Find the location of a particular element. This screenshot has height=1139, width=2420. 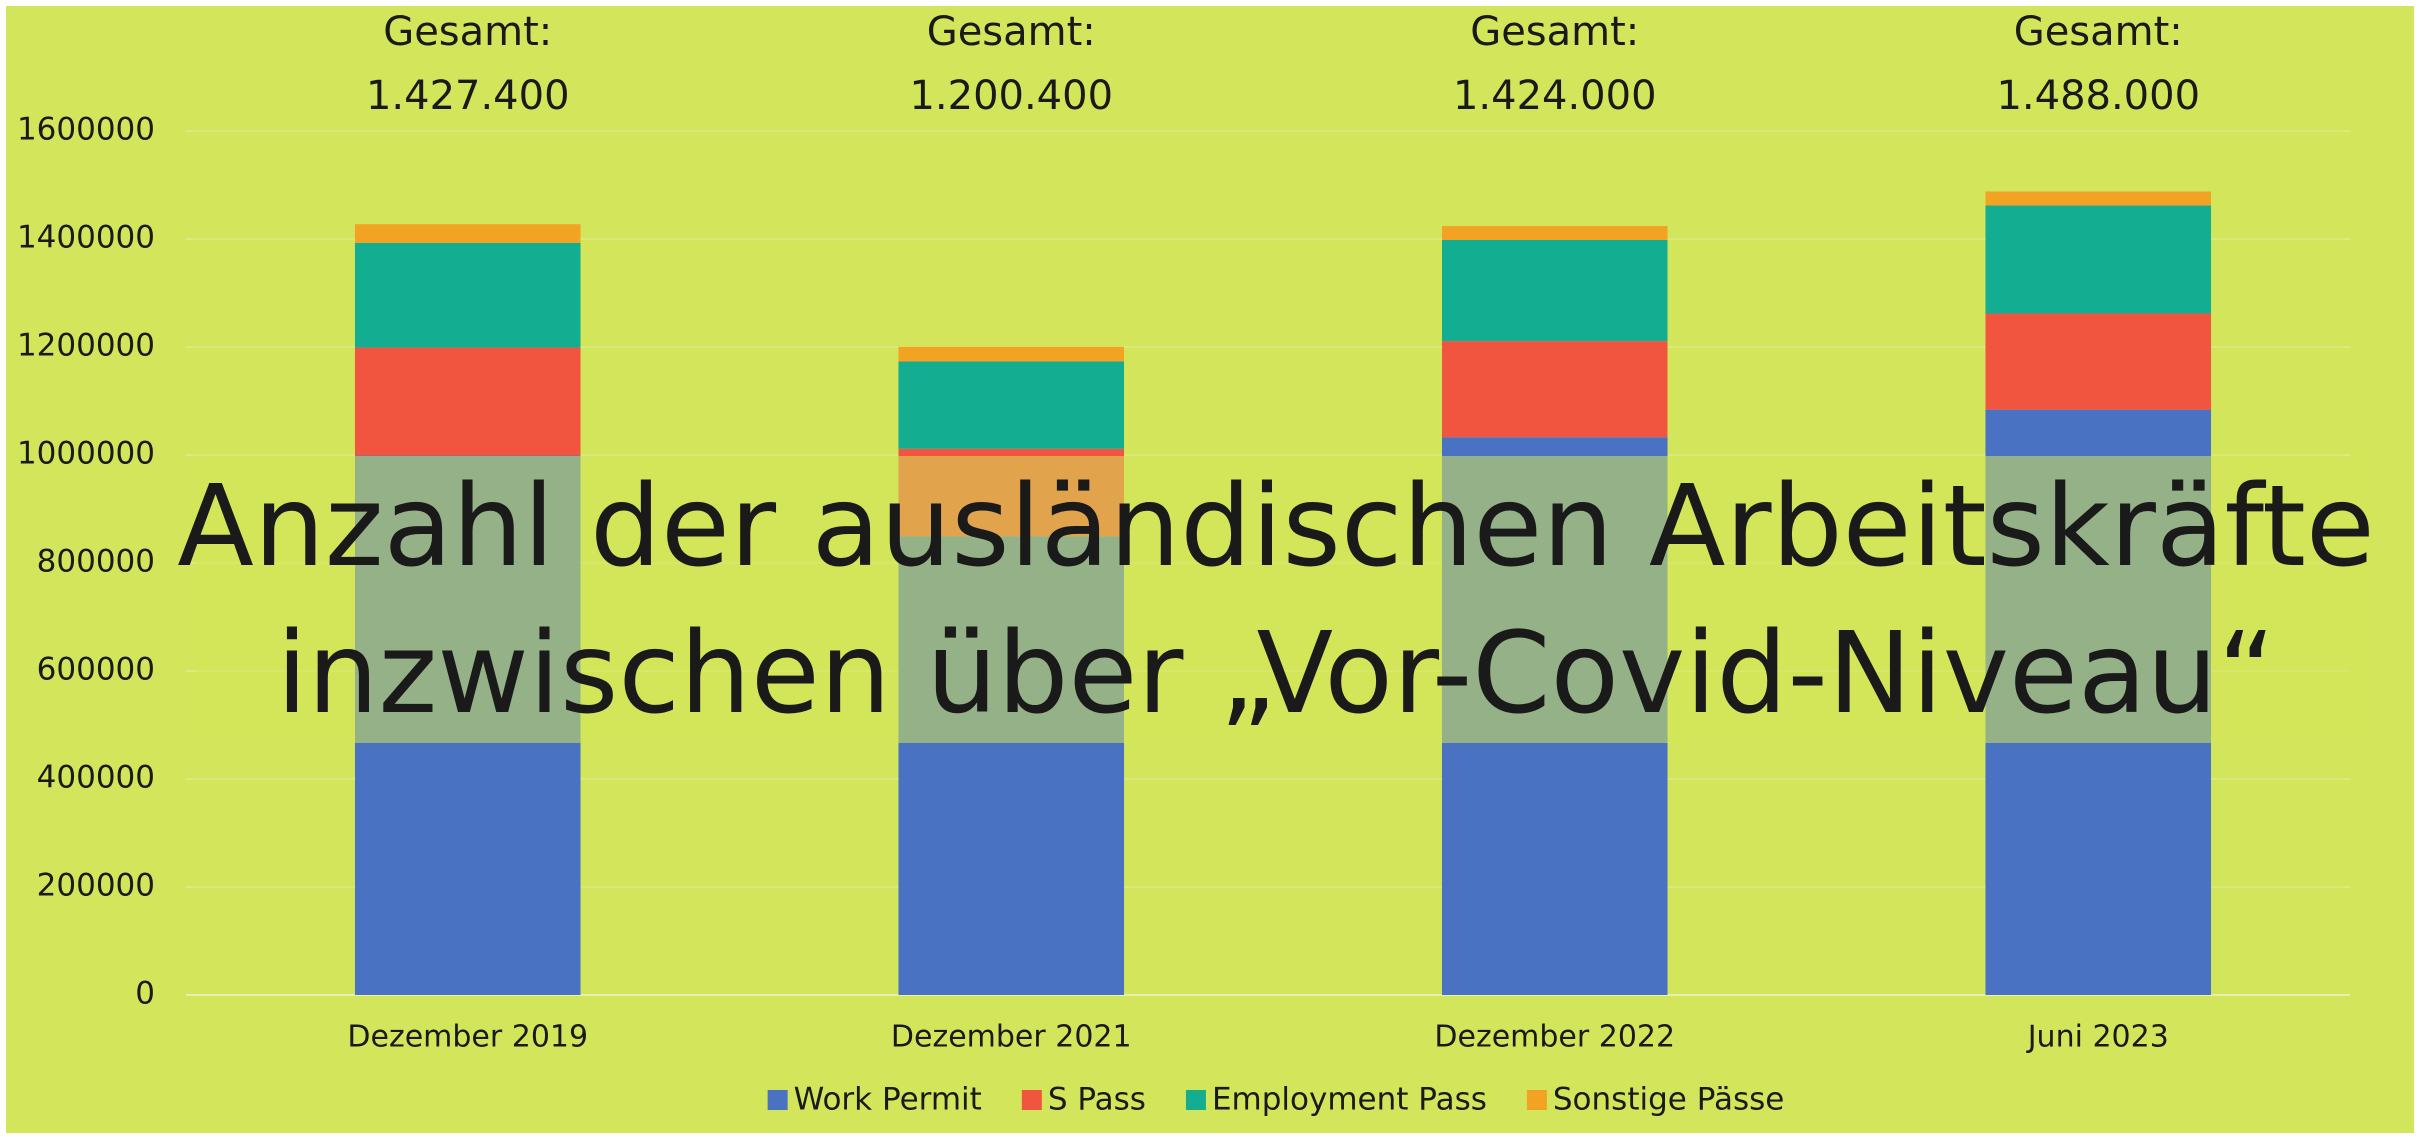

total-label: 1.424.000 is located at coordinates (1555, 96).